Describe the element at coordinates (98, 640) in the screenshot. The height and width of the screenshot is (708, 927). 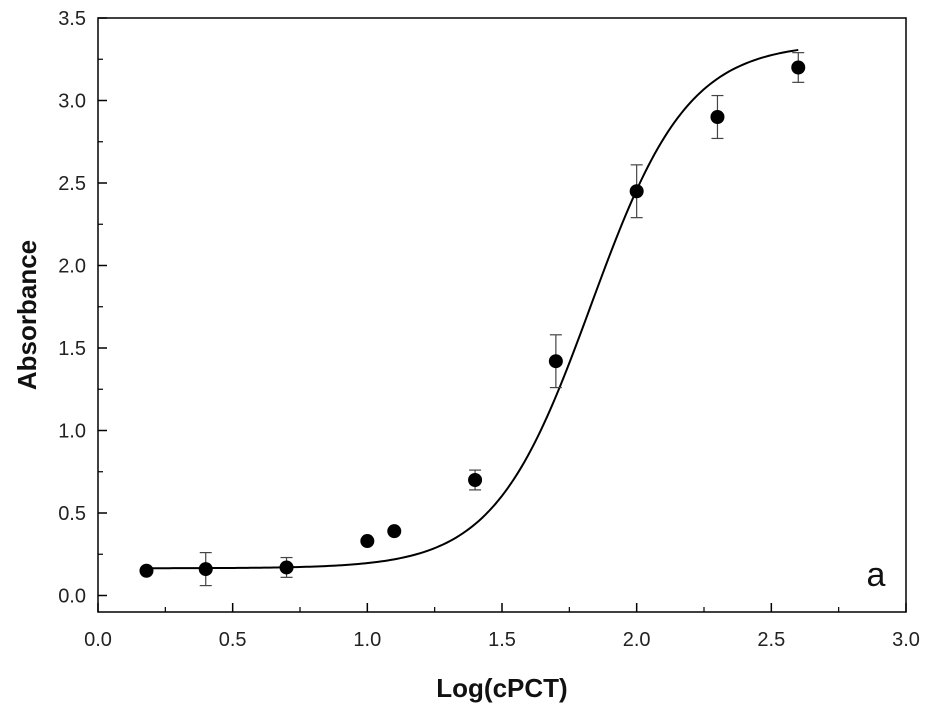
I see `x-tick-label: 0.0` at that location.